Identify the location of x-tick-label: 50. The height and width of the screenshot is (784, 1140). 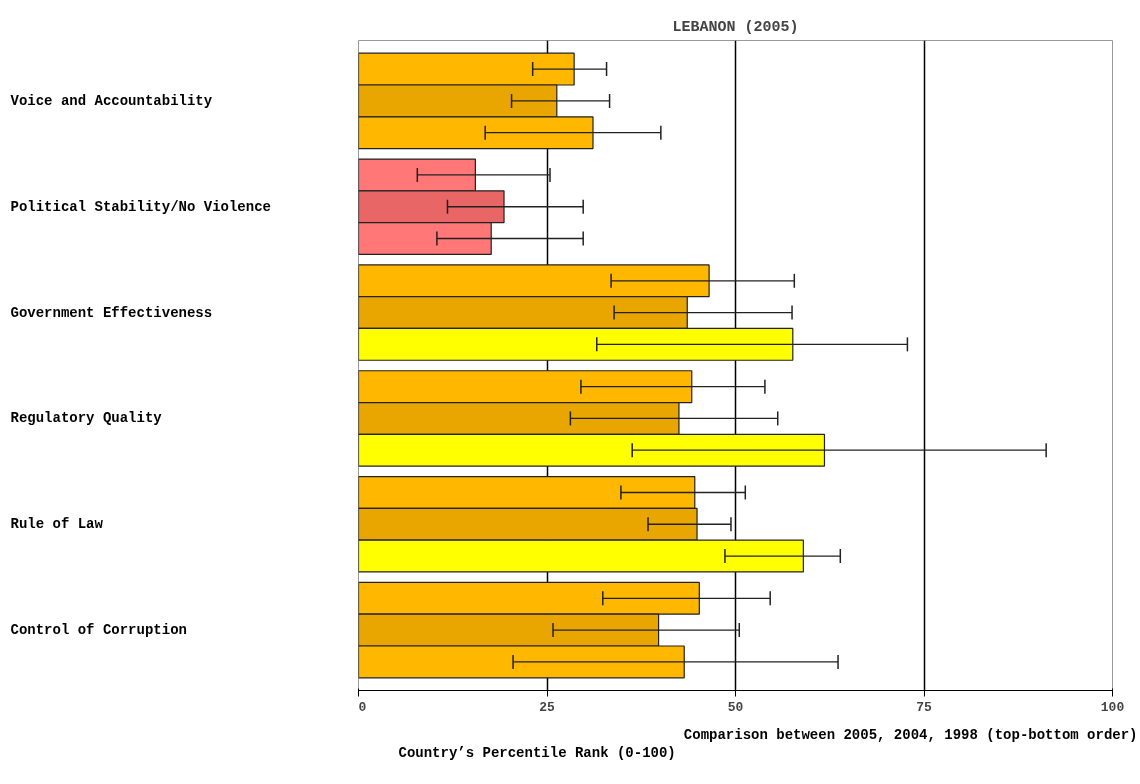
(735, 707).